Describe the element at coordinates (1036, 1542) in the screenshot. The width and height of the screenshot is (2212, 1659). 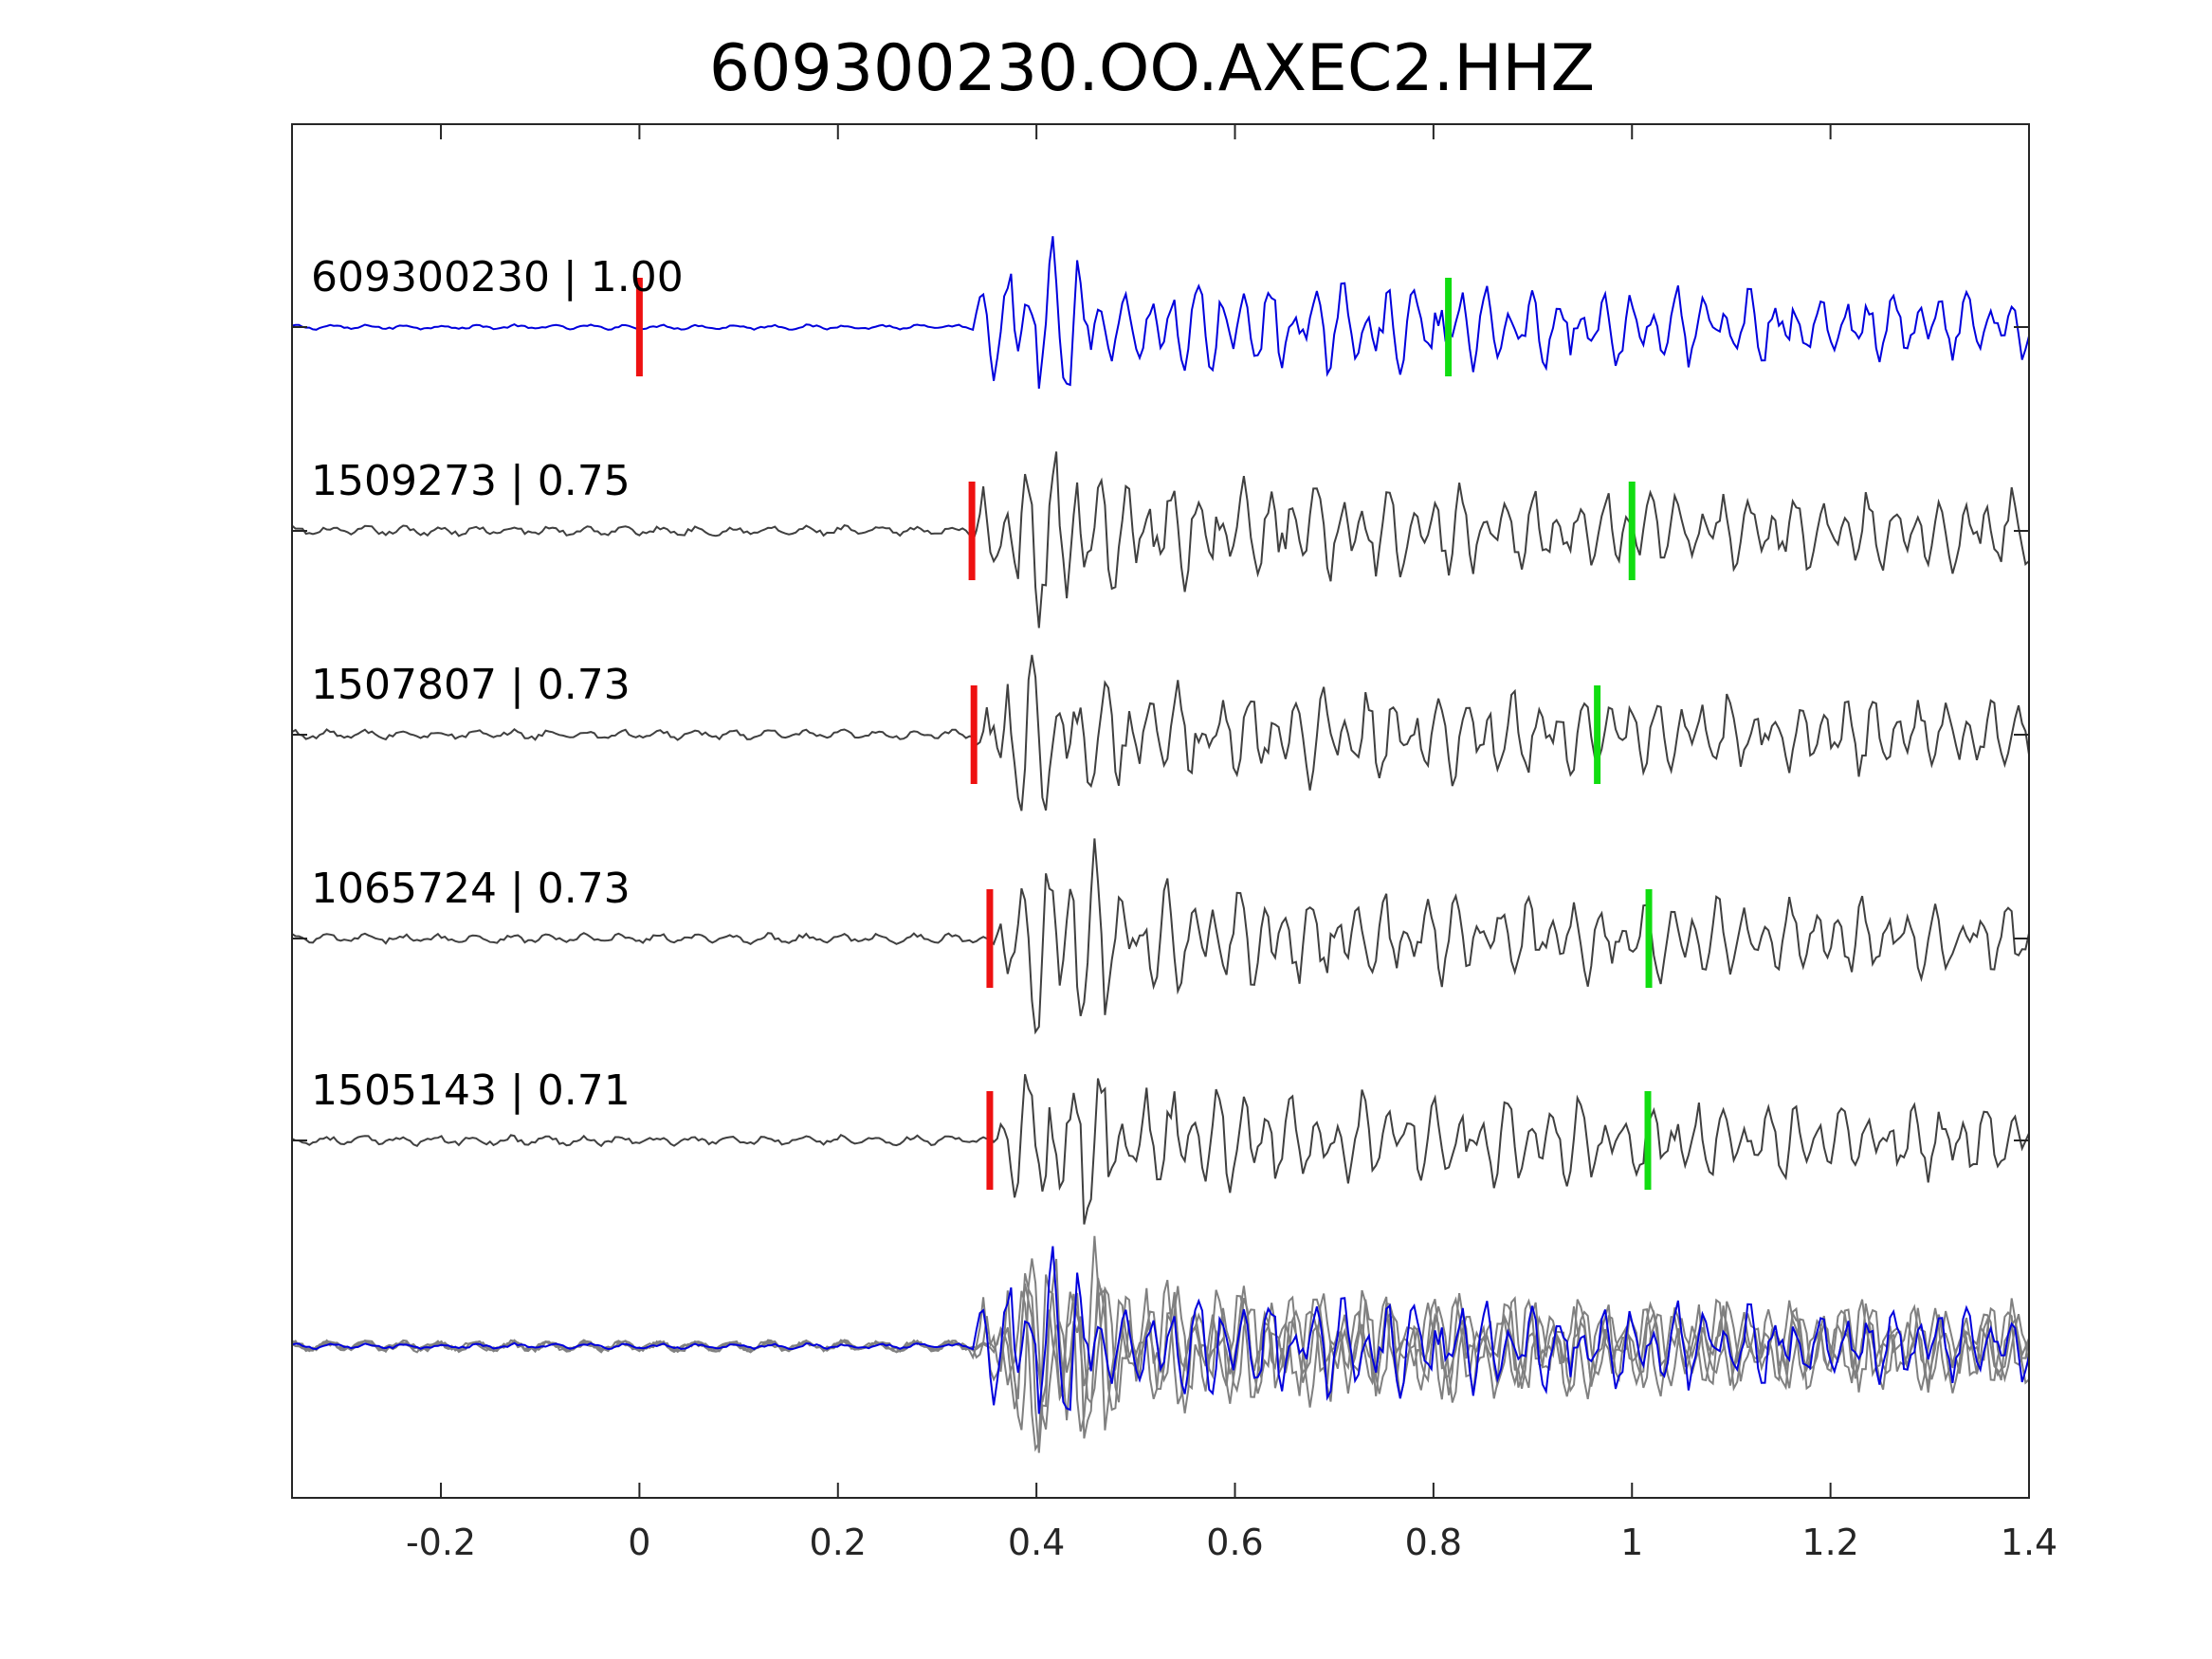
I see `x-tick-label-3: 0.4` at that location.